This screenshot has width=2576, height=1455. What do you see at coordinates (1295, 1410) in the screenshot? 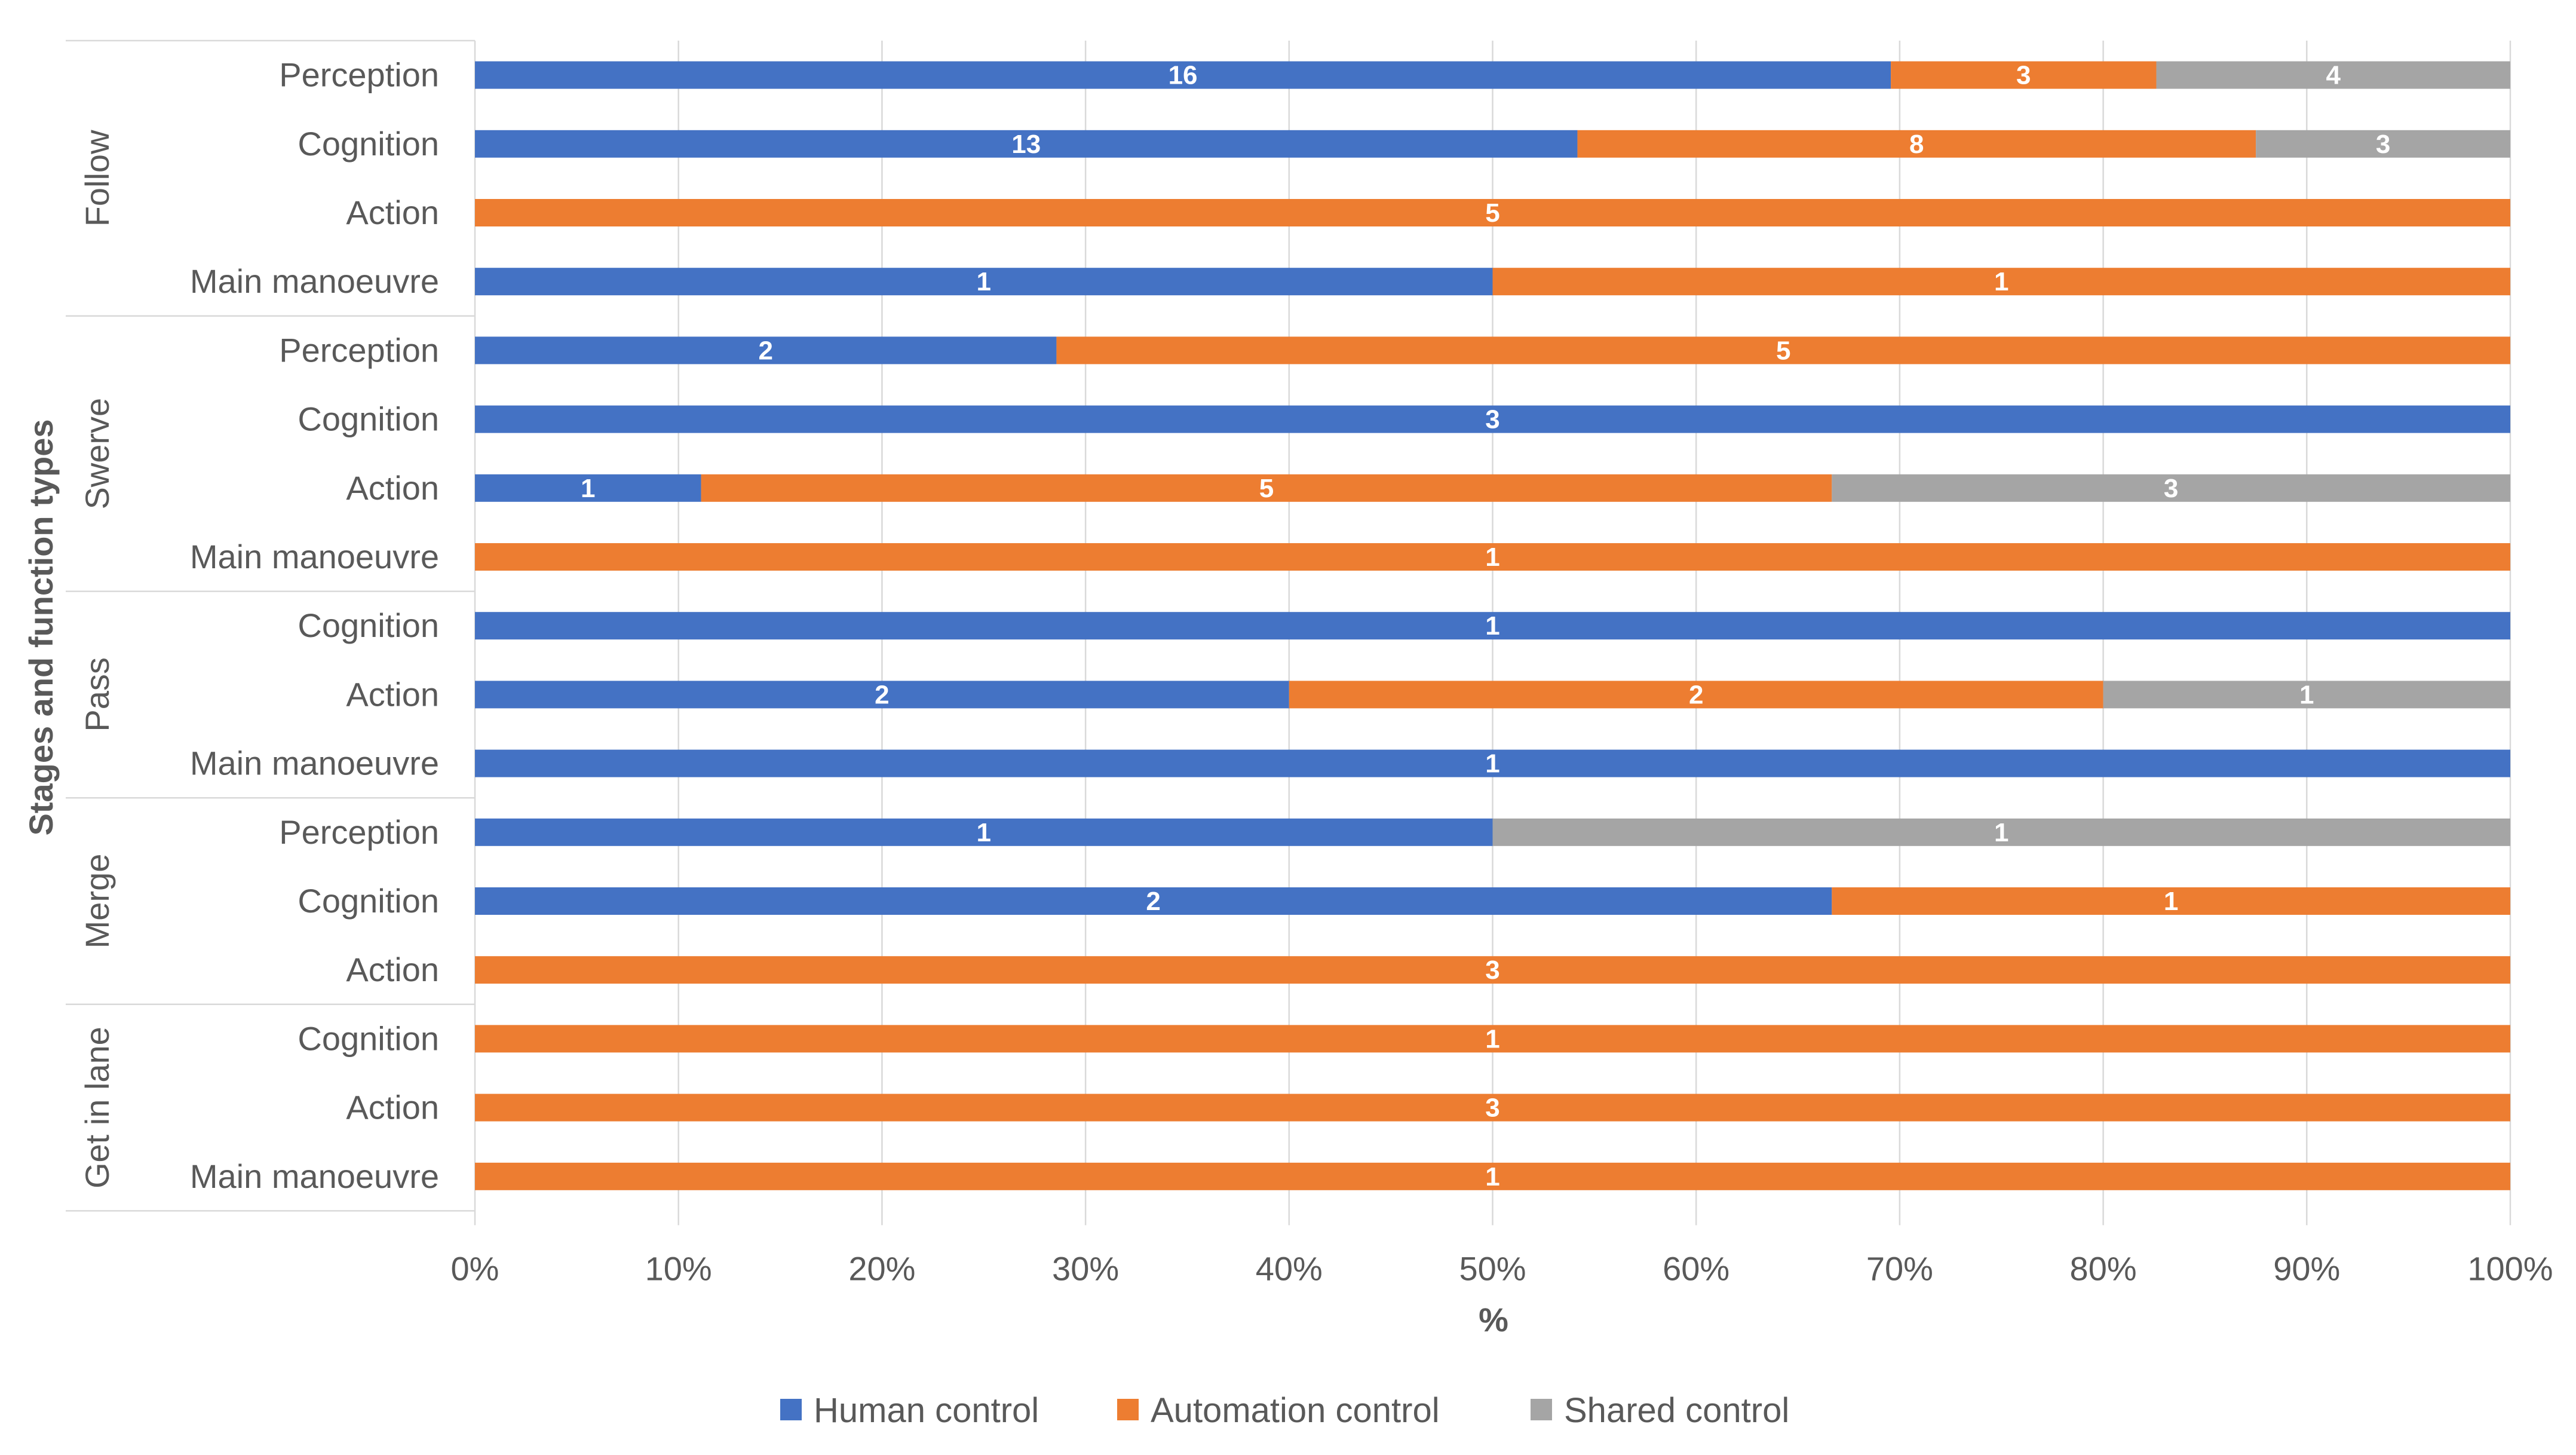
I see `legend-label: Automation control` at bounding box center [1295, 1410].